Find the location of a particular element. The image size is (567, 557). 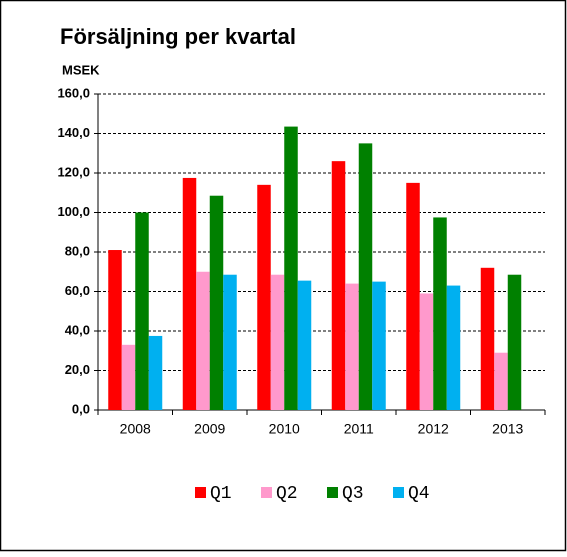

y-tick-label: 120,0 is located at coordinates (73, 171).